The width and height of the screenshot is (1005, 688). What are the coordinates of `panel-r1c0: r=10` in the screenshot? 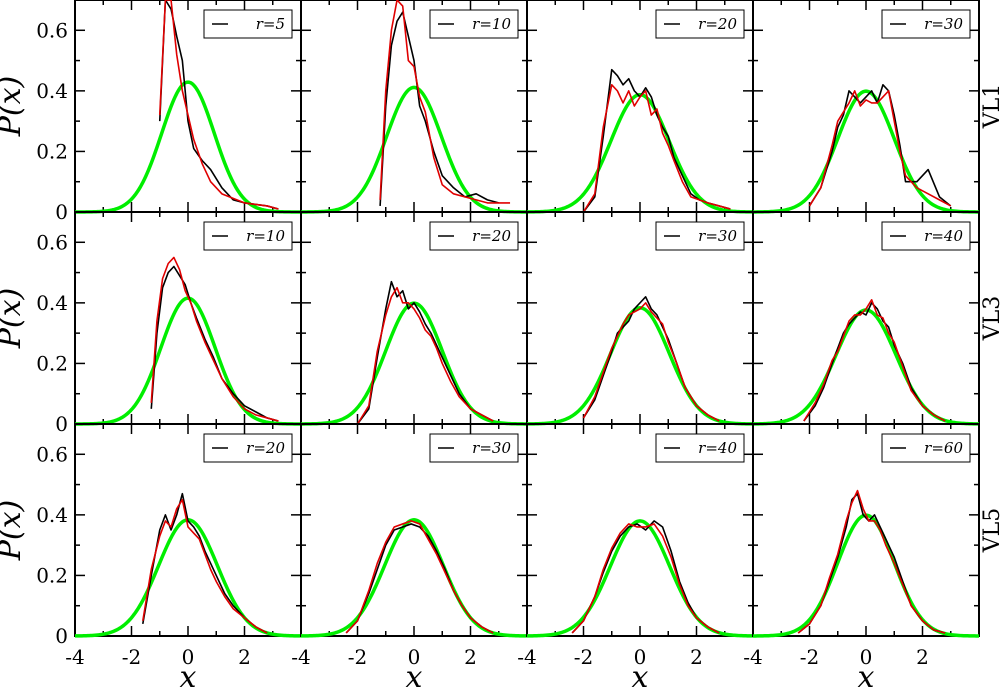 It's located at (188, 318).